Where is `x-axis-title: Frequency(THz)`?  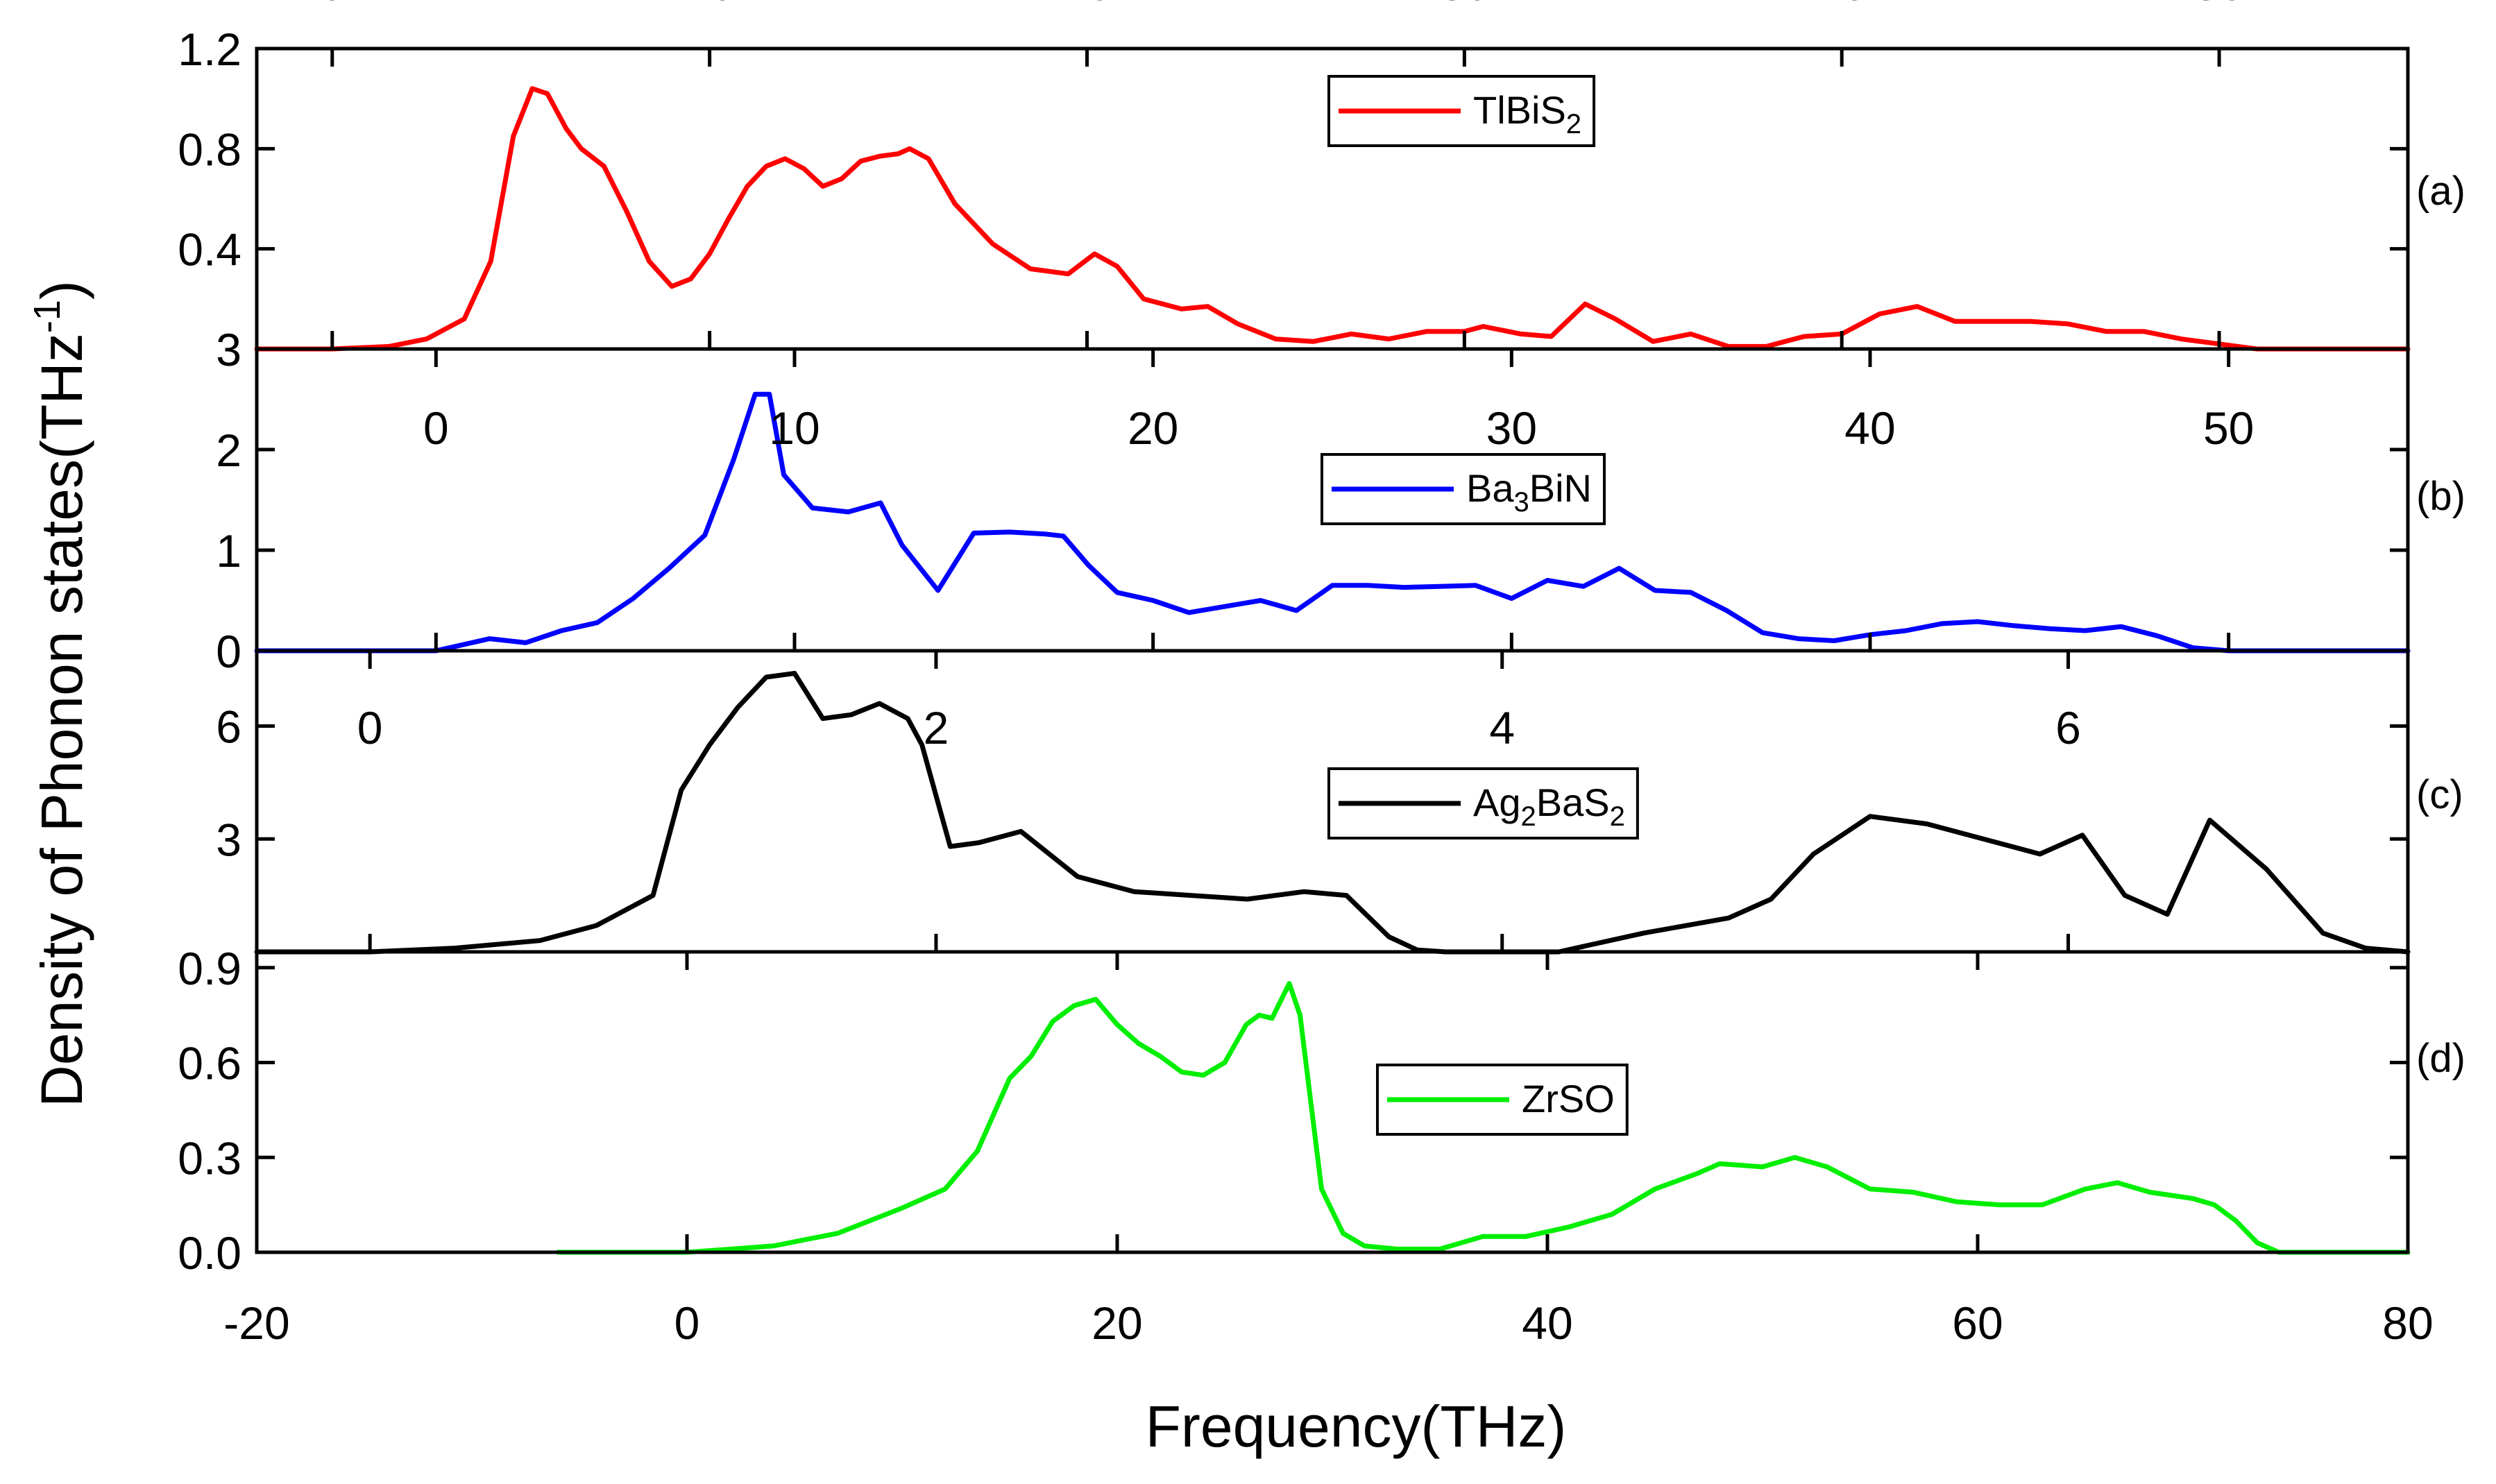
x-axis-title: Frequency(THz) is located at coordinates (1356, 1426).